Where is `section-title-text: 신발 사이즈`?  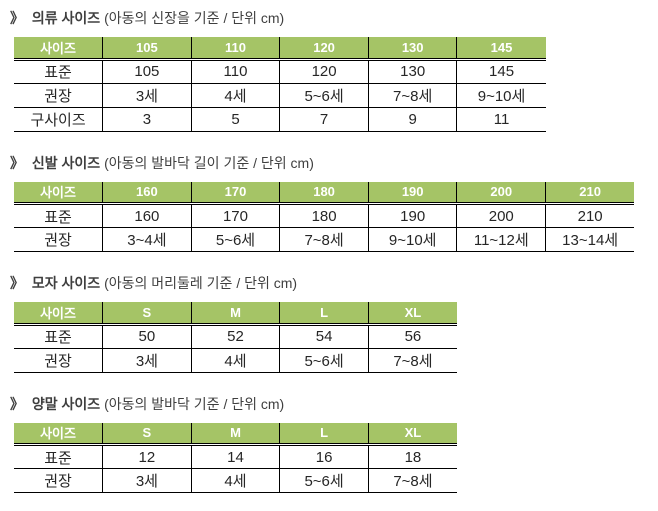 section-title-text: 신발 사이즈 is located at coordinates (66, 162).